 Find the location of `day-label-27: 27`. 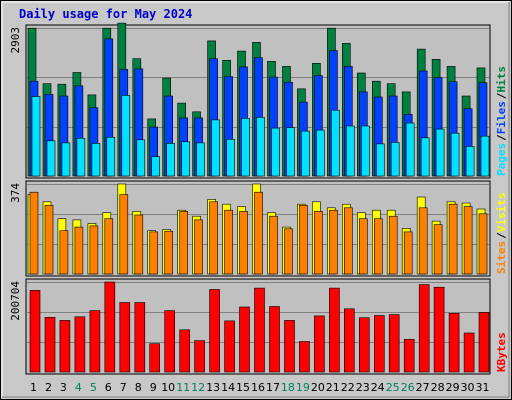

day-label-27: 27 is located at coordinates (423, 387).